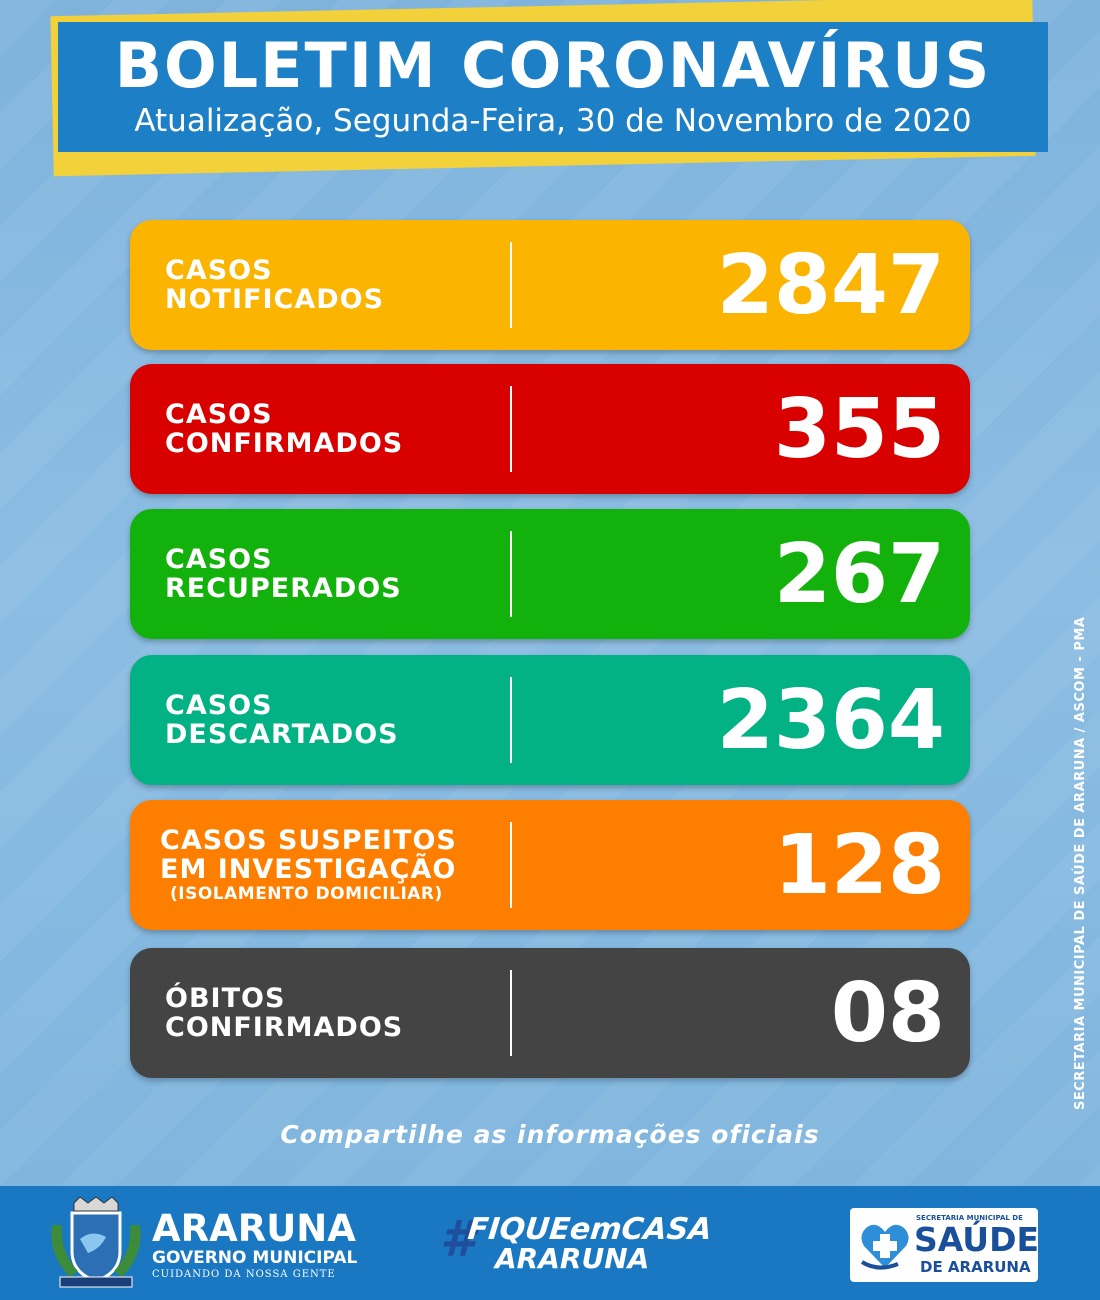  Describe the element at coordinates (550, 720) in the screenshot. I see `card-discarded-cases: CASOS DESCARTADOS 2364` at that location.